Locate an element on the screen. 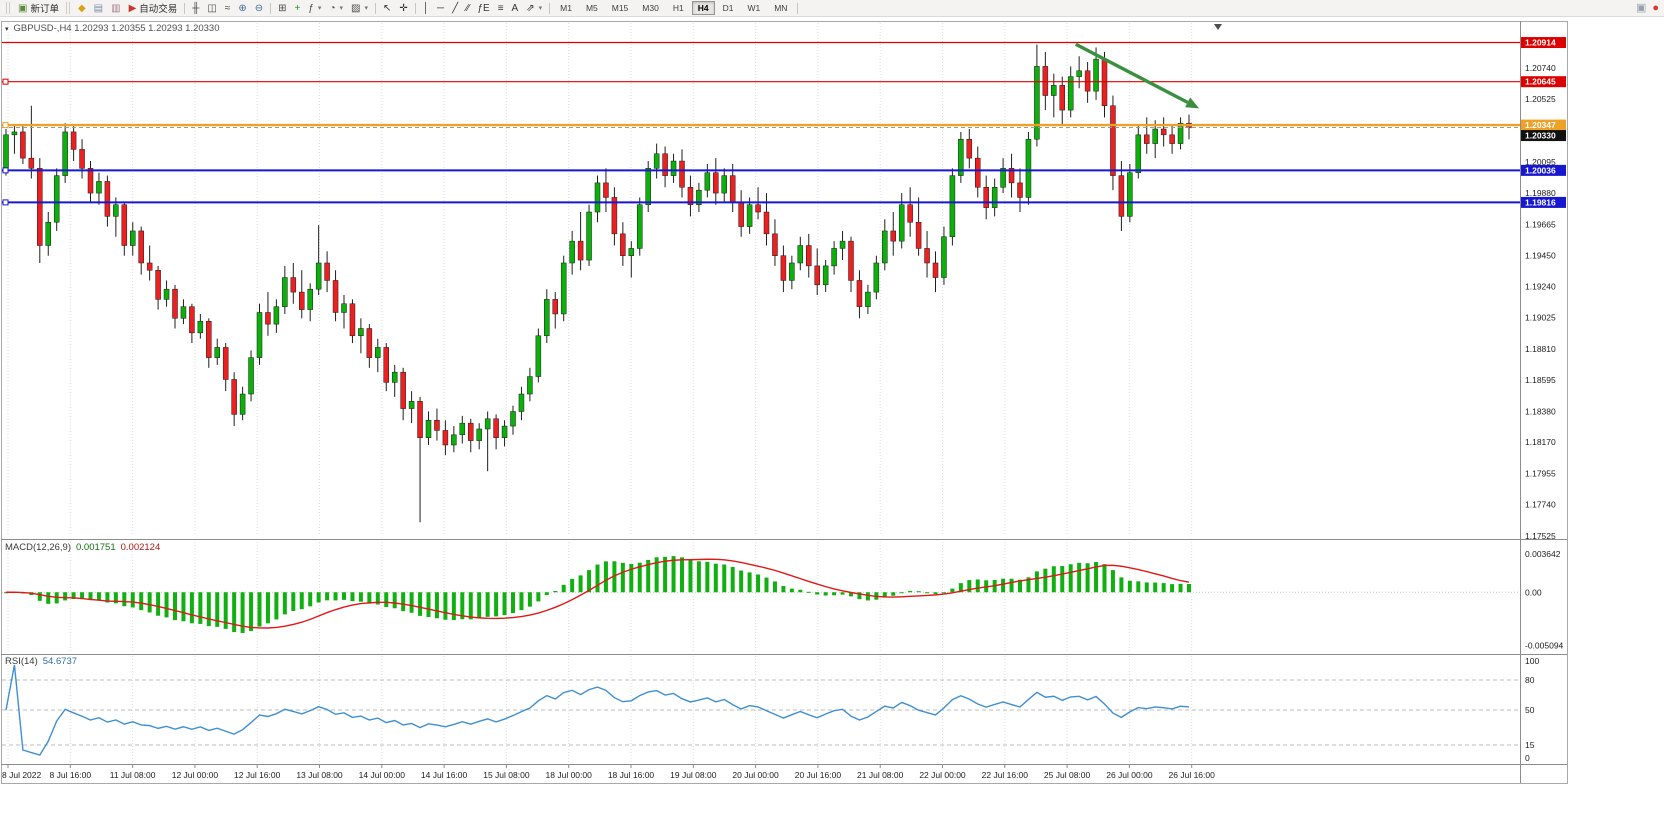  zoom-in-button: ⊕ is located at coordinates (242, 8).